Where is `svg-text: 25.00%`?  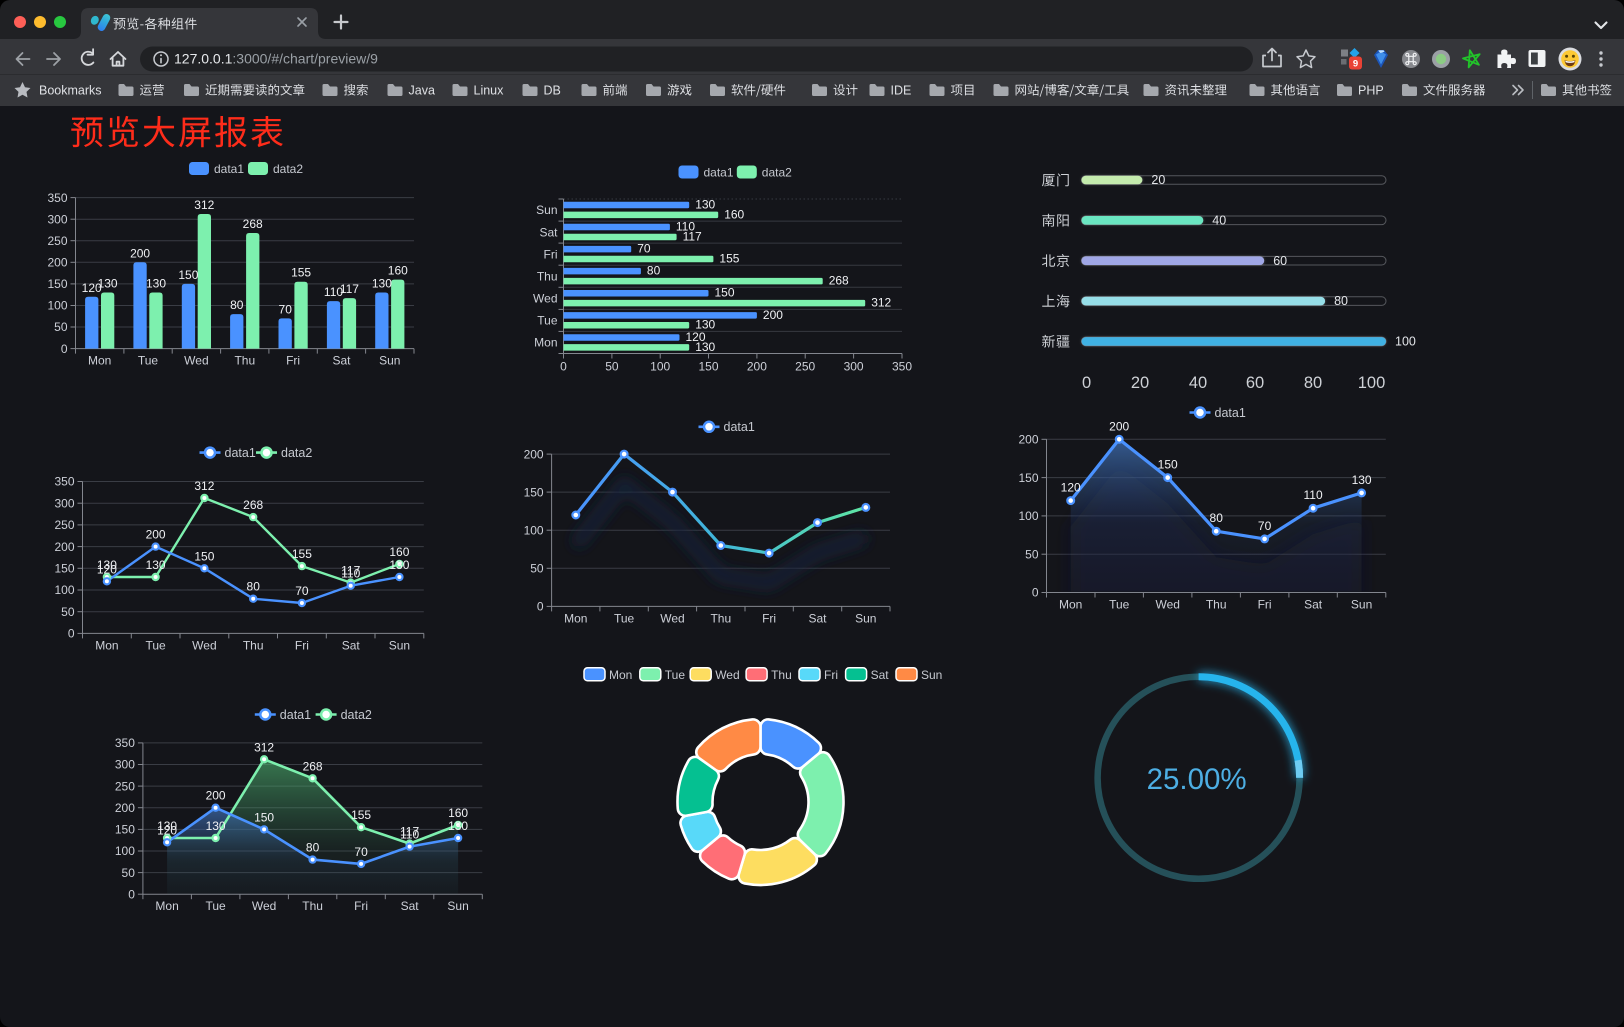 svg-text: 25.00% is located at coordinates (1197, 779).